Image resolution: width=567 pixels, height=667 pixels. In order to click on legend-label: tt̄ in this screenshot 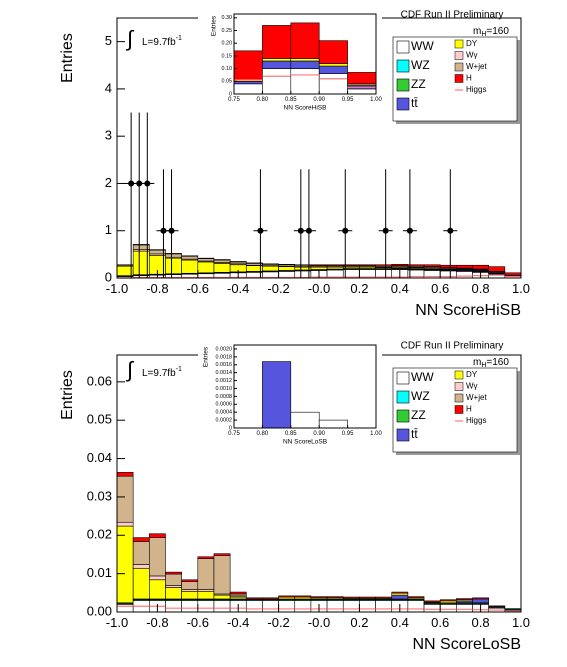, I will do `click(414, 103)`.